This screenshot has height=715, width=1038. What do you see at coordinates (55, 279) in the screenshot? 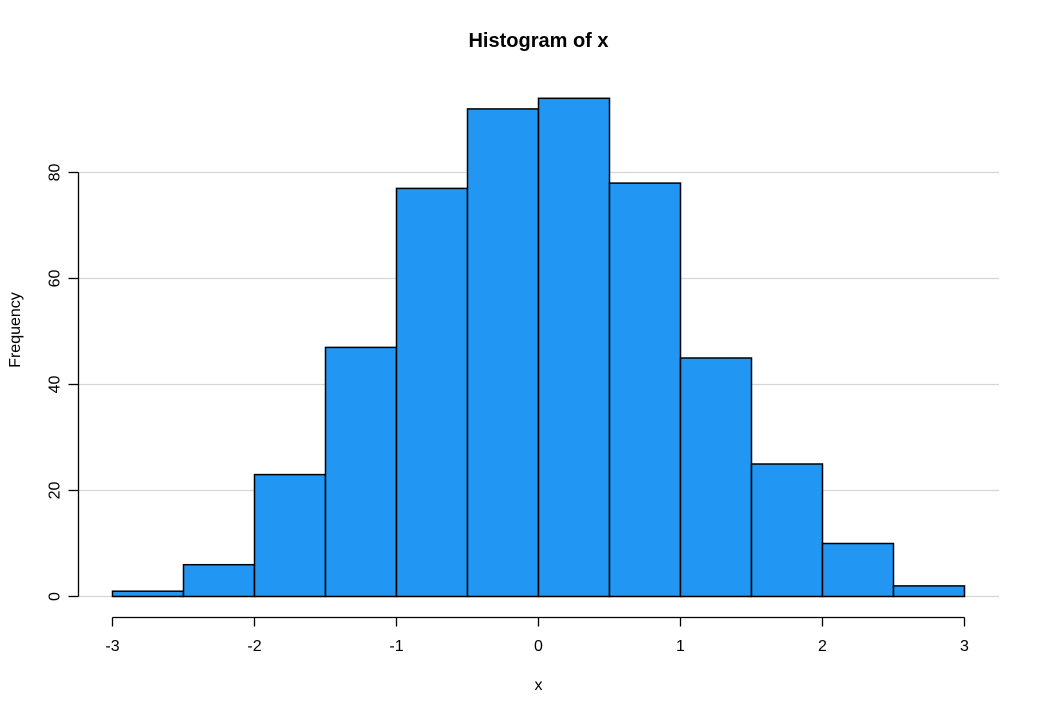
I see `y-tick-label: 60` at bounding box center [55, 279].